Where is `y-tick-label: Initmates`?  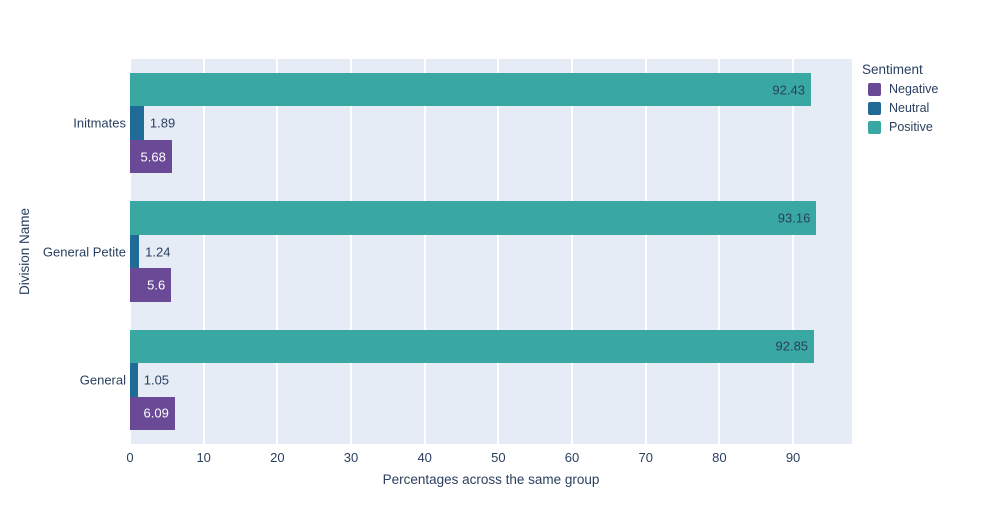 y-tick-label: Initmates is located at coordinates (99, 123).